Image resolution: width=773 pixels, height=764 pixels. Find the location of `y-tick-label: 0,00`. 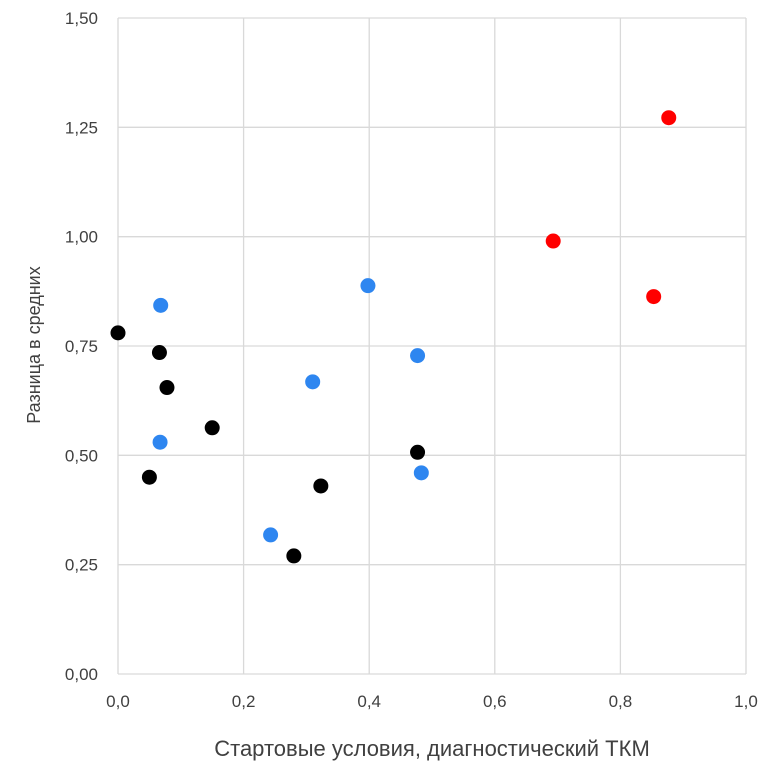

y-tick-label: 0,00 is located at coordinates (81, 674).